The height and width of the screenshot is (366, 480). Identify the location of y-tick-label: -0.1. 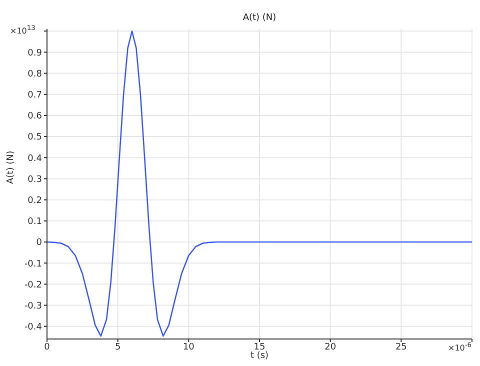
(33, 264).